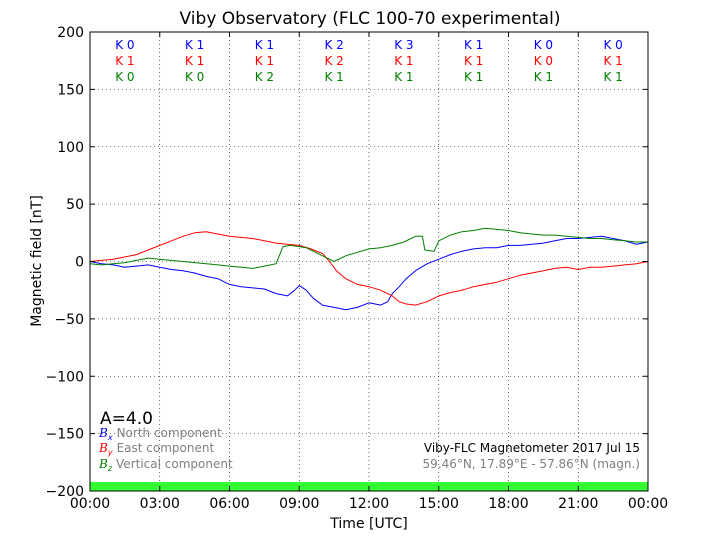 This screenshot has width=720, height=540. What do you see at coordinates (110, 452) in the screenshot?
I see `legend-subscript: y` at bounding box center [110, 452].